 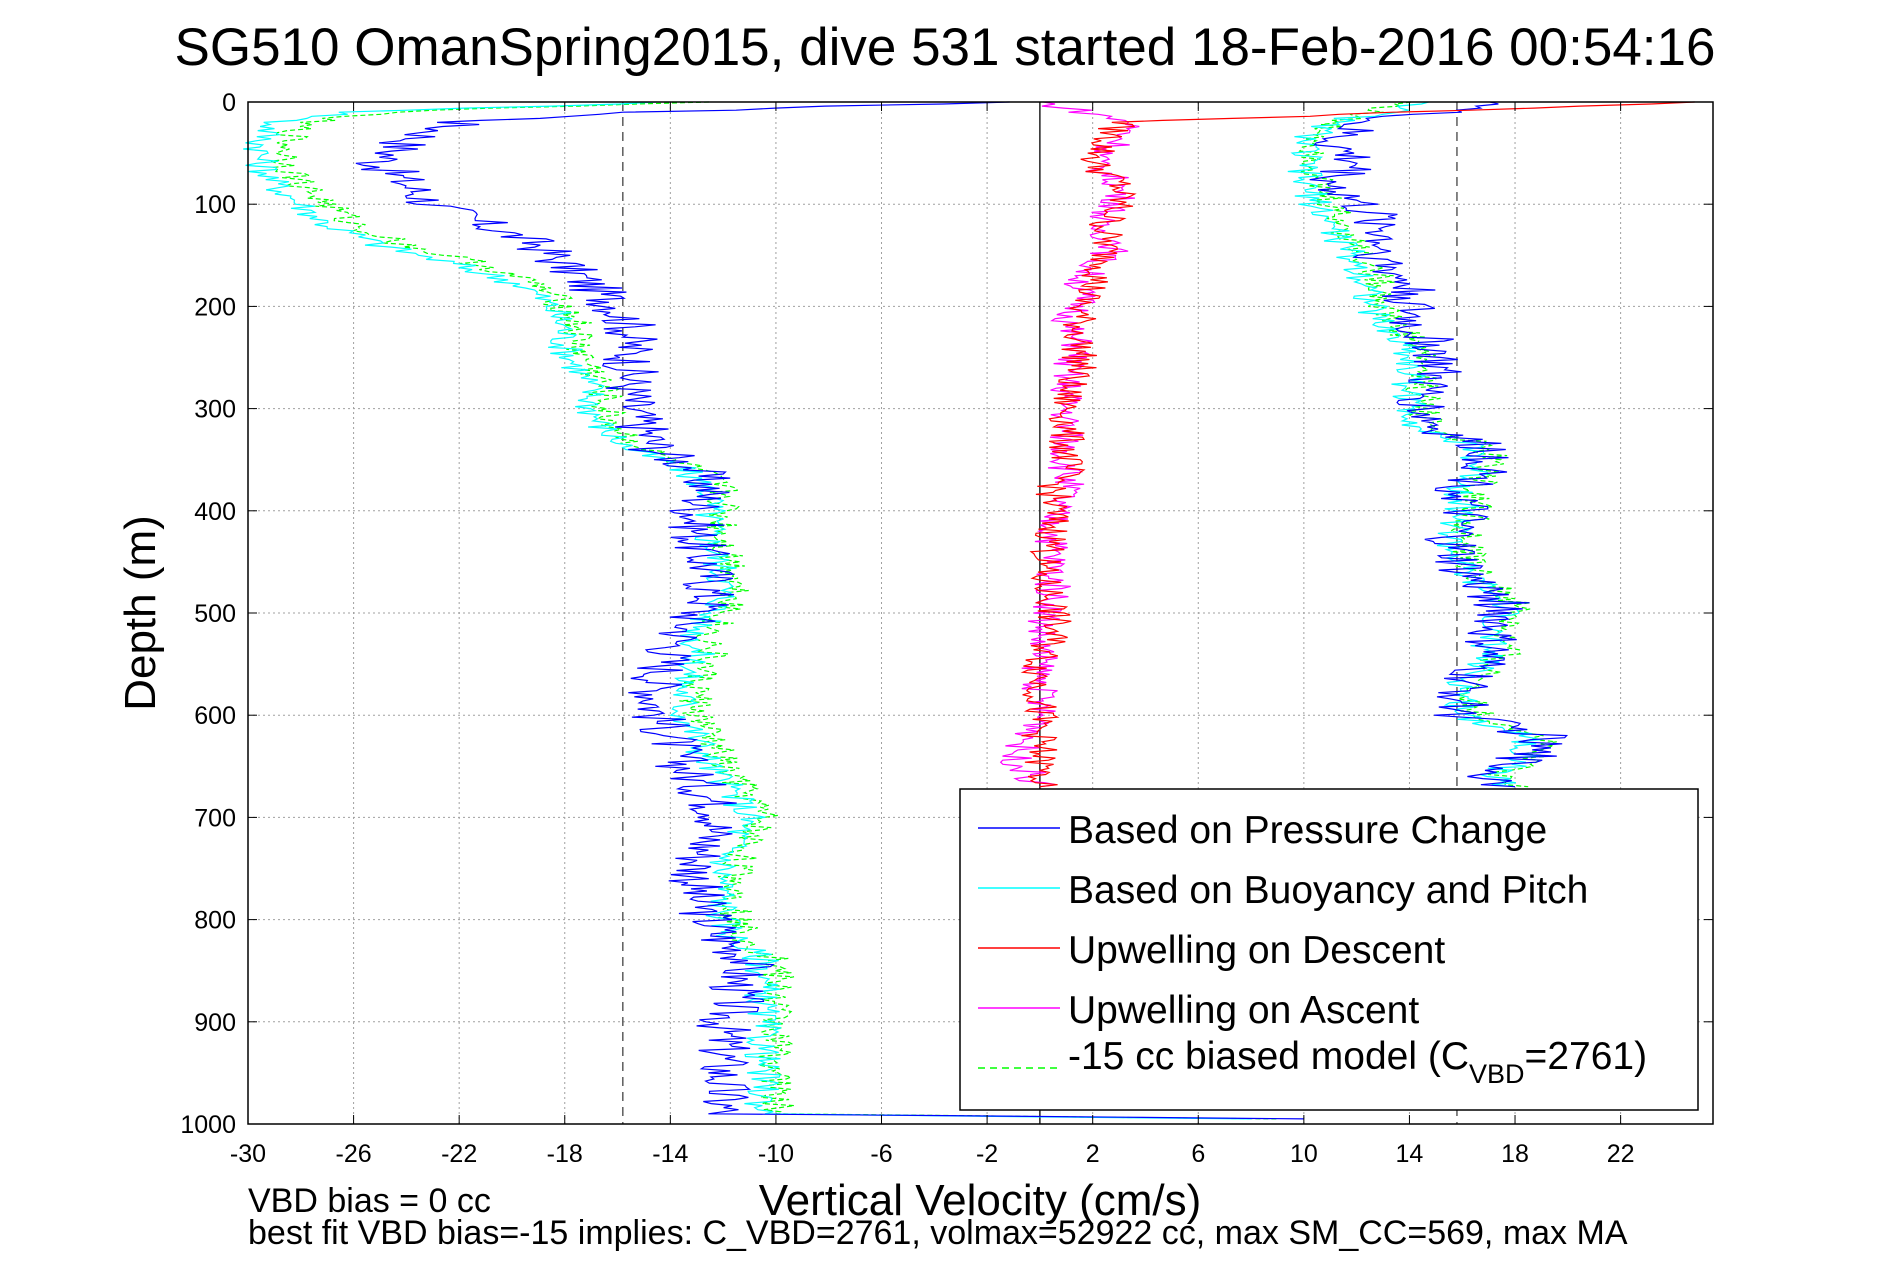 What do you see at coordinates (354, 1154) in the screenshot?
I see `x-tick-label: -26` at bounding box center [354, 1154].